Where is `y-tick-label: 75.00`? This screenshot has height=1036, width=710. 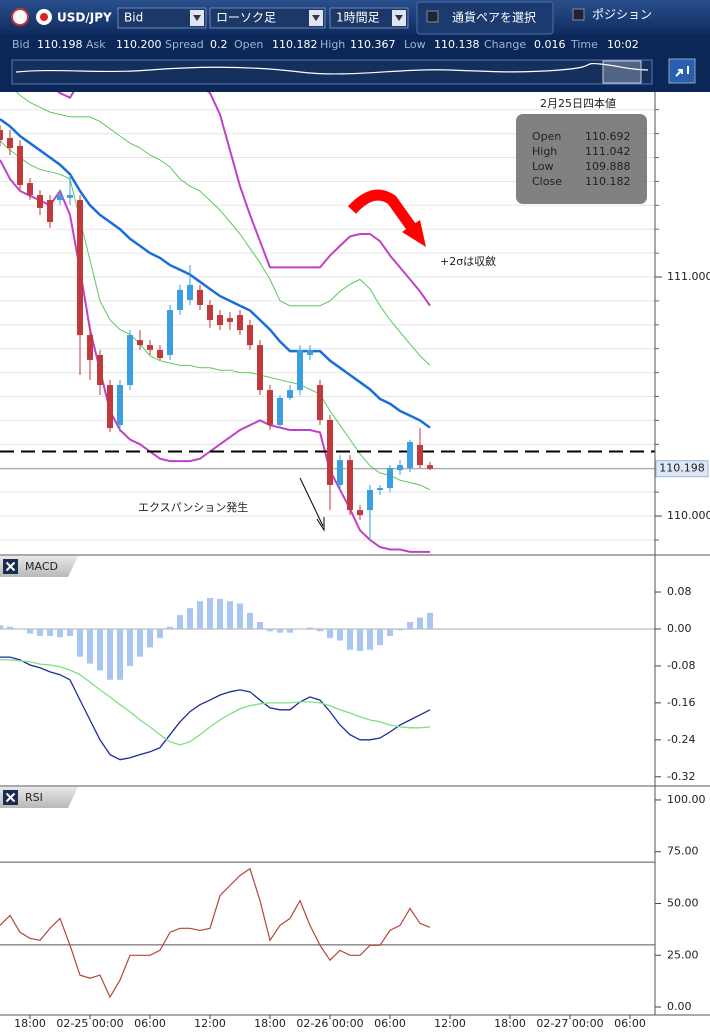
y-tick-label: 75.00 is located at coordinates (683, 851).